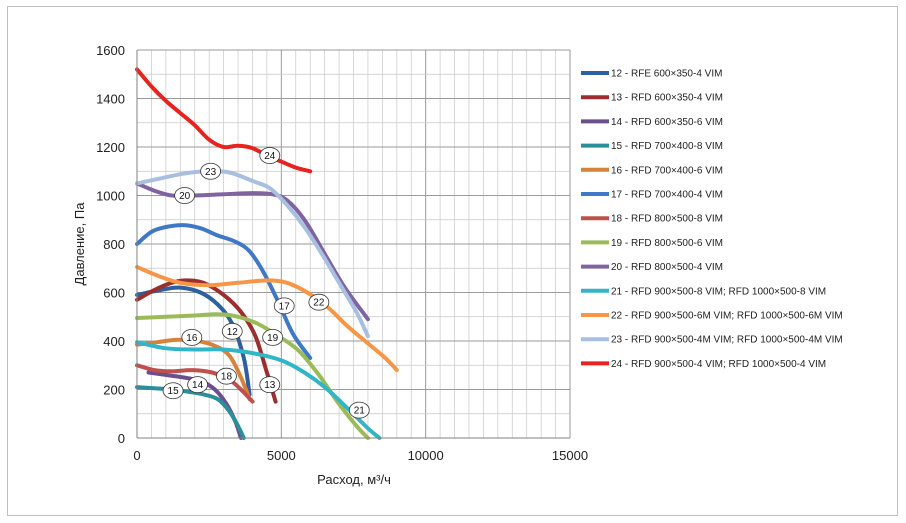 The image size is (906, 523). I want to click on y-tick-label: 200, so click(114, 390).